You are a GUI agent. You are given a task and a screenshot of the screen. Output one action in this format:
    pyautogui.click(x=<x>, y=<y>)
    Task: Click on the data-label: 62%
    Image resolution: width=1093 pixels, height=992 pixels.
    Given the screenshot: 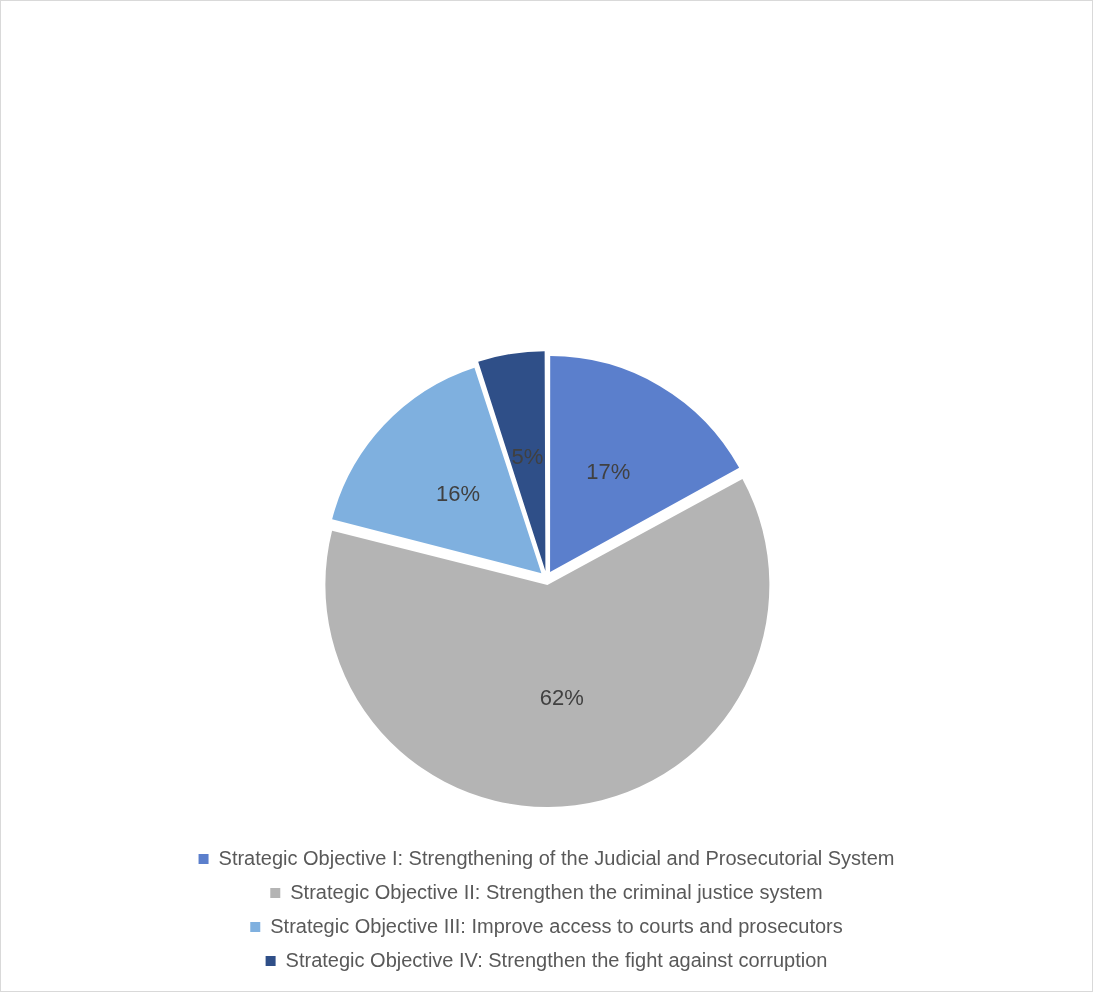 What is the action you would take?
    pyautogui.click(x=561, y=697)
    